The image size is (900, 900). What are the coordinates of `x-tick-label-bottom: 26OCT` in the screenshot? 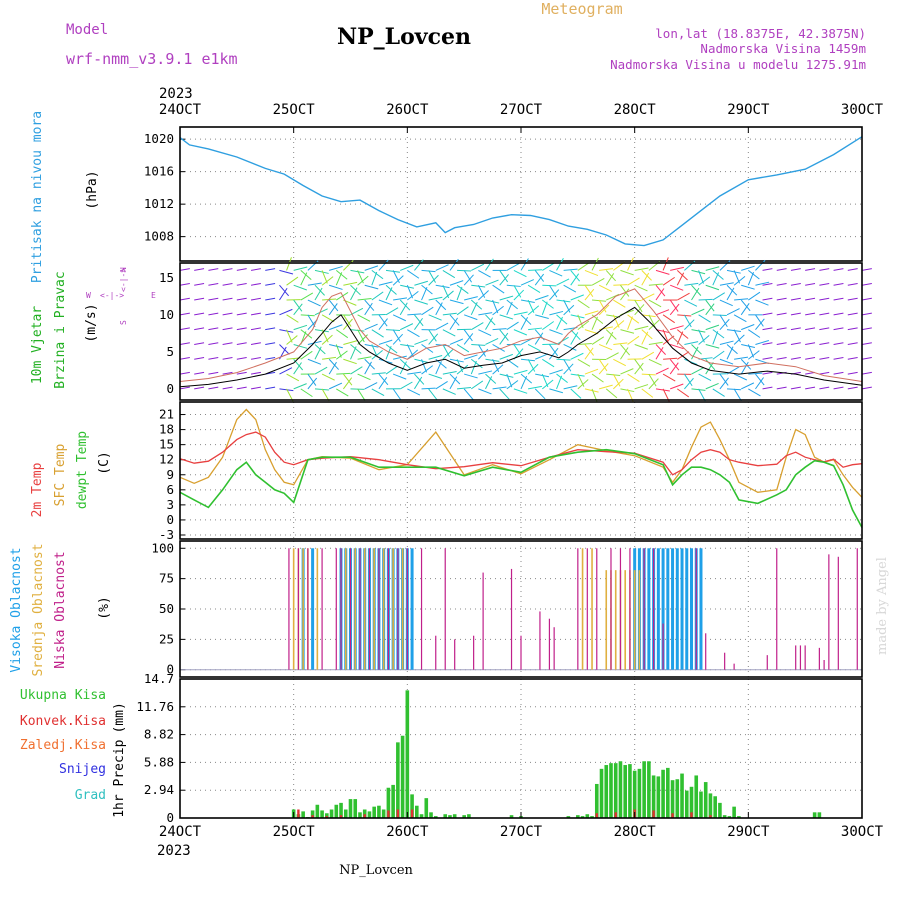 It's located at (407, 832).